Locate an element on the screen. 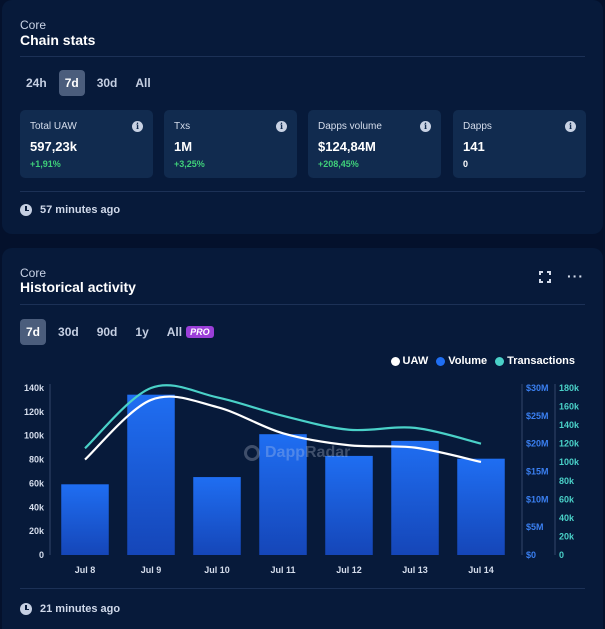 Image resolution: width=605 pixels, height=629 pixels. chart-legend: UAW Volume Transactions is located at coordinates (482, 361).